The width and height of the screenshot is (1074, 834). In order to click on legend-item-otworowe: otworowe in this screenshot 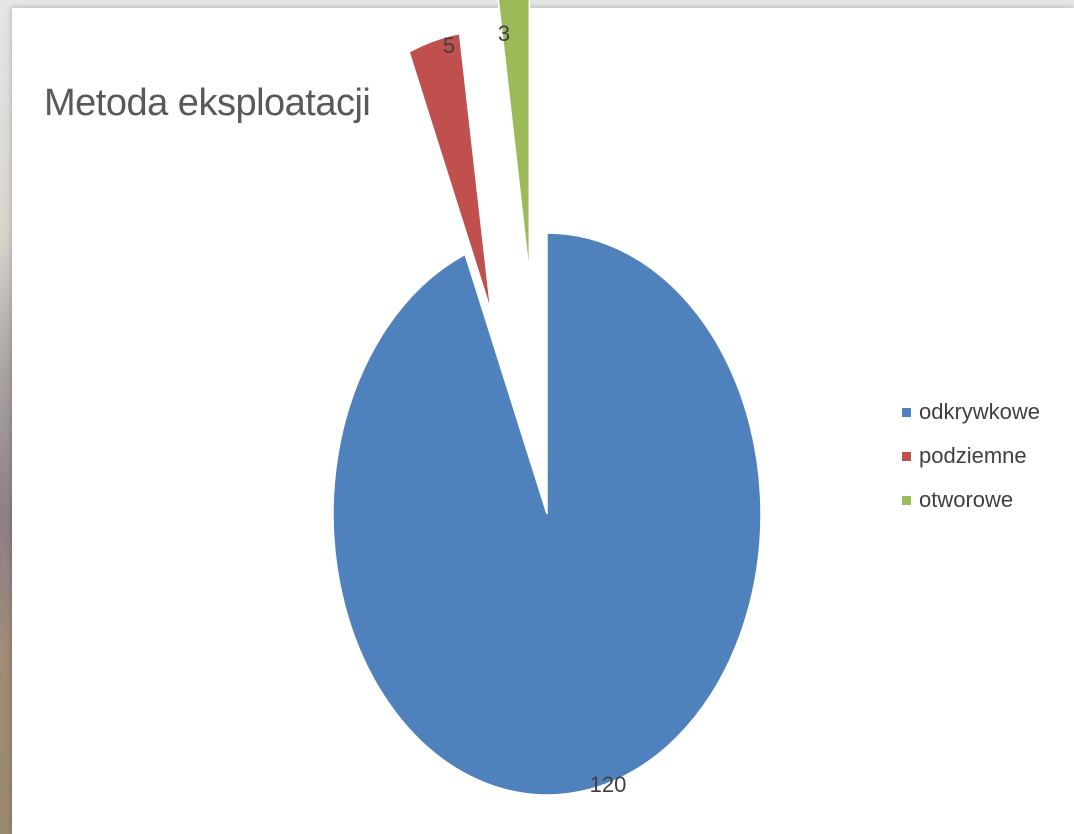, I will do `click(971, 500)`.